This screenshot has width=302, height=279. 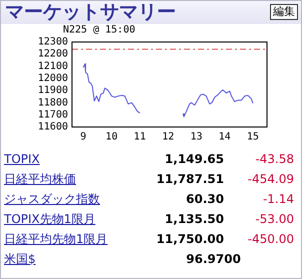 What do you see at coordinates (168, 137) in the screenshot?
I see `x-tick-label: 12` at bounding box center [168, 137].